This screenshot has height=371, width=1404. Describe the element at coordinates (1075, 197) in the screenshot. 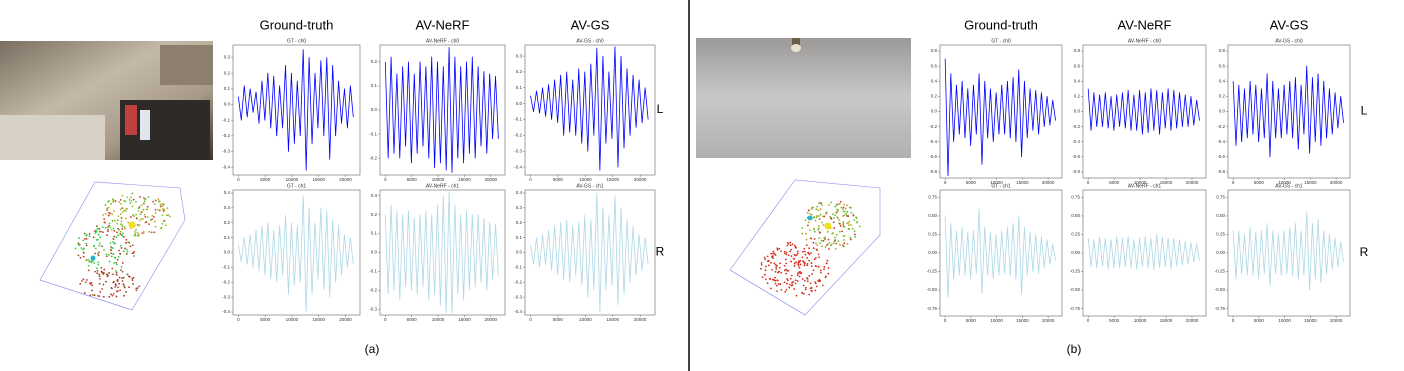

I see `y-tick-label: 0.75` at that location.